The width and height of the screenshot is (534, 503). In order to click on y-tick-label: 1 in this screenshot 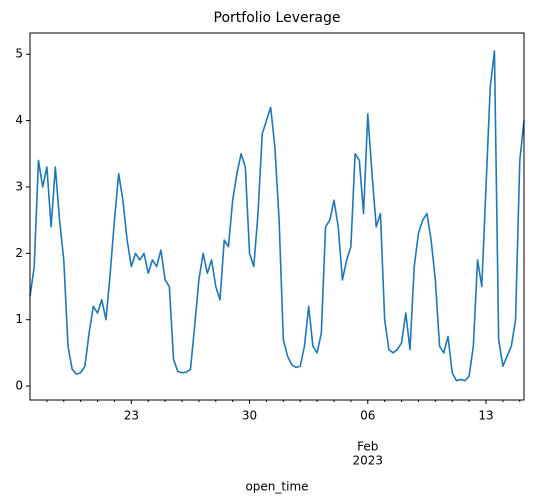, I will do `click(19, 319)`.